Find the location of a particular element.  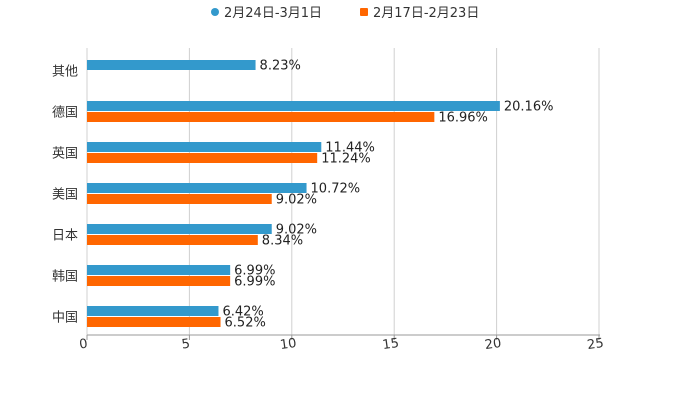

data-label: 8.34% is located at coordinates (282, 241).